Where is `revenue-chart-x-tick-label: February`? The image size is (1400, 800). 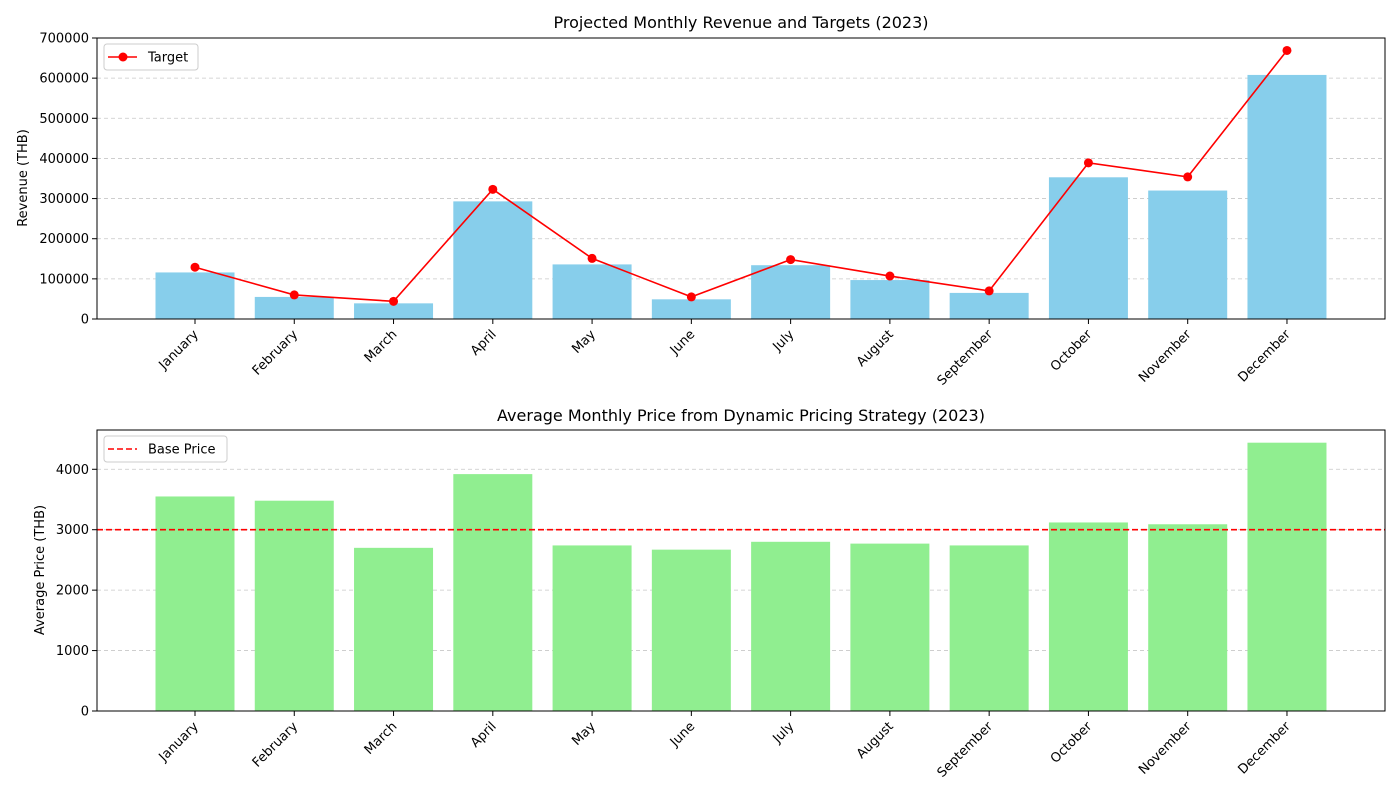
revenue-chart-x-tick-label: February is located at coordinates (276, 353).